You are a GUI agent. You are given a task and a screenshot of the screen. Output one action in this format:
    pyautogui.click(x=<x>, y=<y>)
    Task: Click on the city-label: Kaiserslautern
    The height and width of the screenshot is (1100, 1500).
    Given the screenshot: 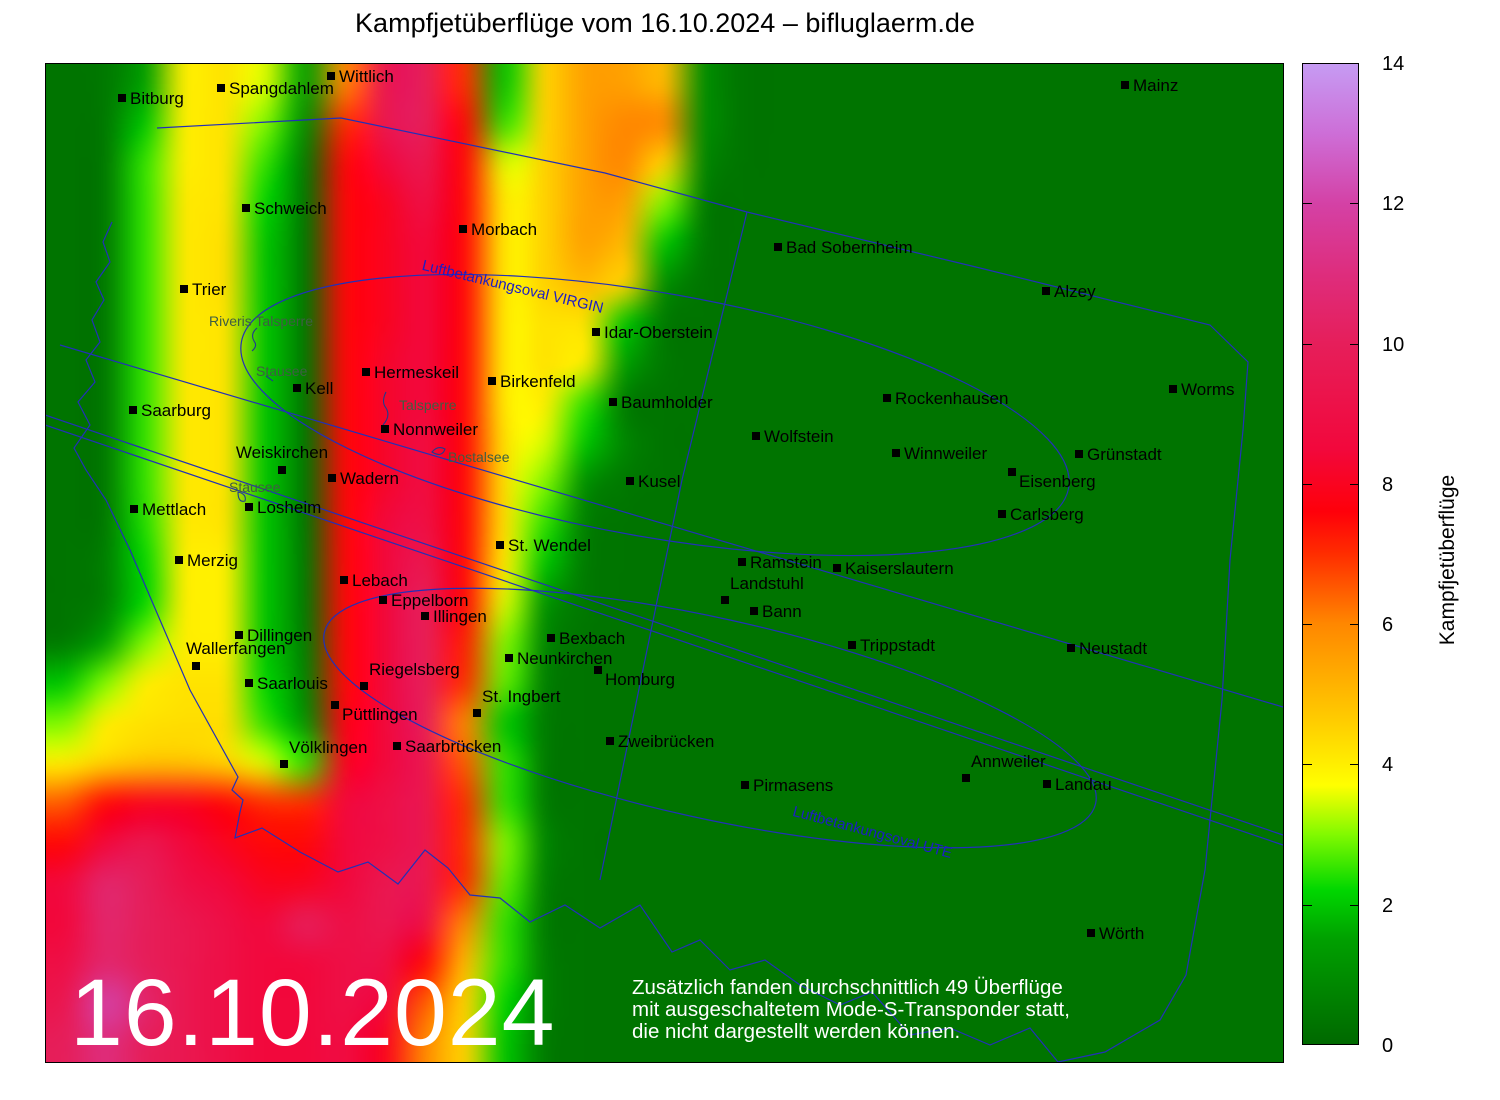 What is the action you would take?
    pyautogui.click(x=899, y=568)
    